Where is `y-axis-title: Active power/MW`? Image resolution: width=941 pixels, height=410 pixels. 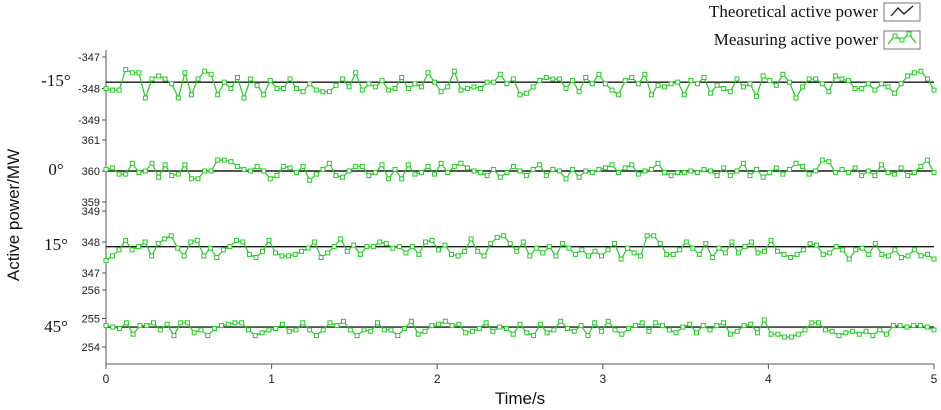
y-axis-title: Active power/MW is located at coordinates (13, 215).